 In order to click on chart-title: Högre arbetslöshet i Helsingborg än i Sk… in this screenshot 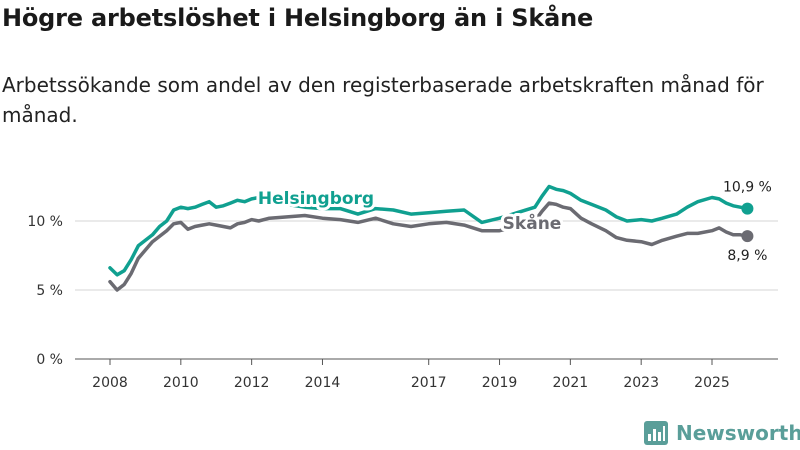, I will do `click(298, 18)`.